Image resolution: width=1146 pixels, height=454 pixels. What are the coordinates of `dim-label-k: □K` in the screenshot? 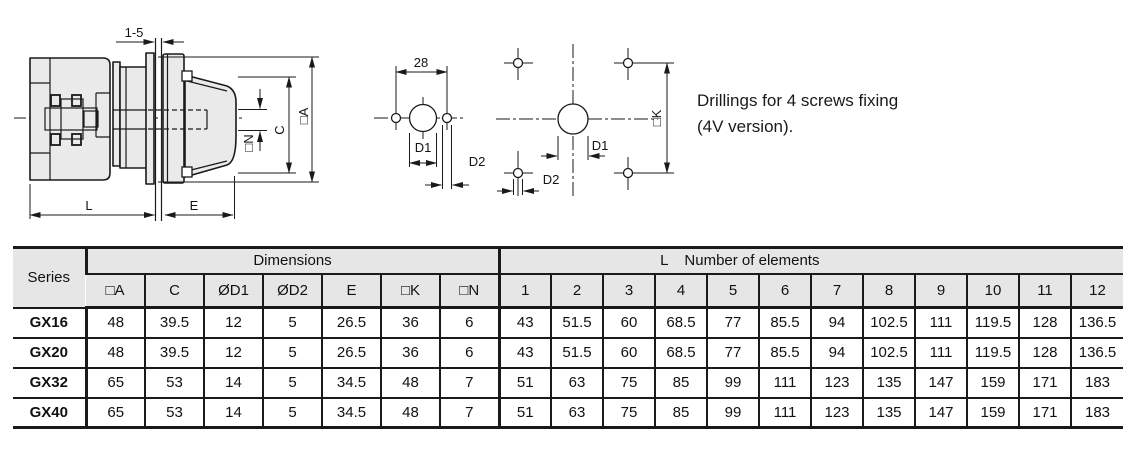 It's located at (656, 117).